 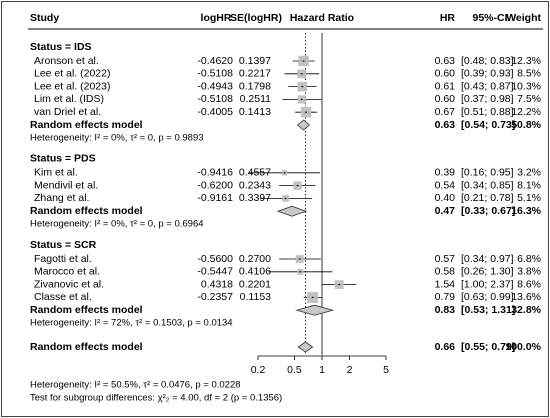 What do you see at coordinates (44, 18) in the screenshot?
I see `header-study: Study` at bounding box center [44, 18].